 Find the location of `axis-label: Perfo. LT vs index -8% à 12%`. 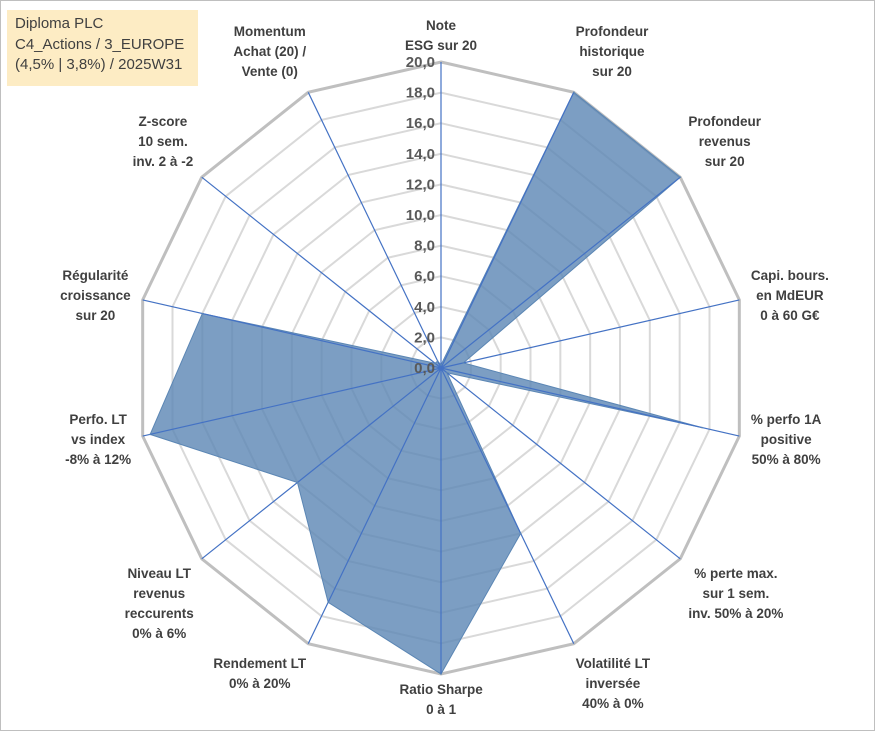

axis-label: Perfo. LT vs index -8% à 12% is located at coordinates (98, 440).